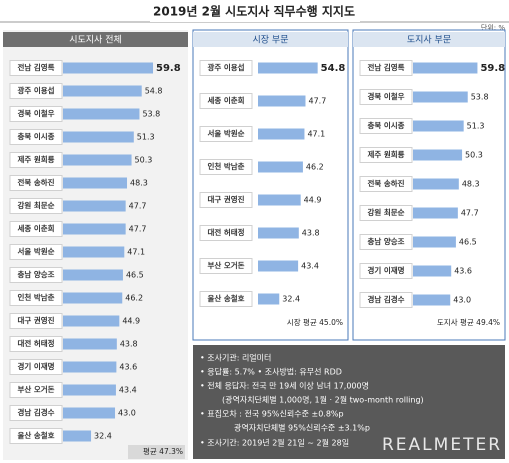 Image resolution: width=509 pixels, height=463 pixels. What do you see at coordinates (138, 206) in the screenshot?
I see `value-label: 47.7` at bounding box center [138, 206].